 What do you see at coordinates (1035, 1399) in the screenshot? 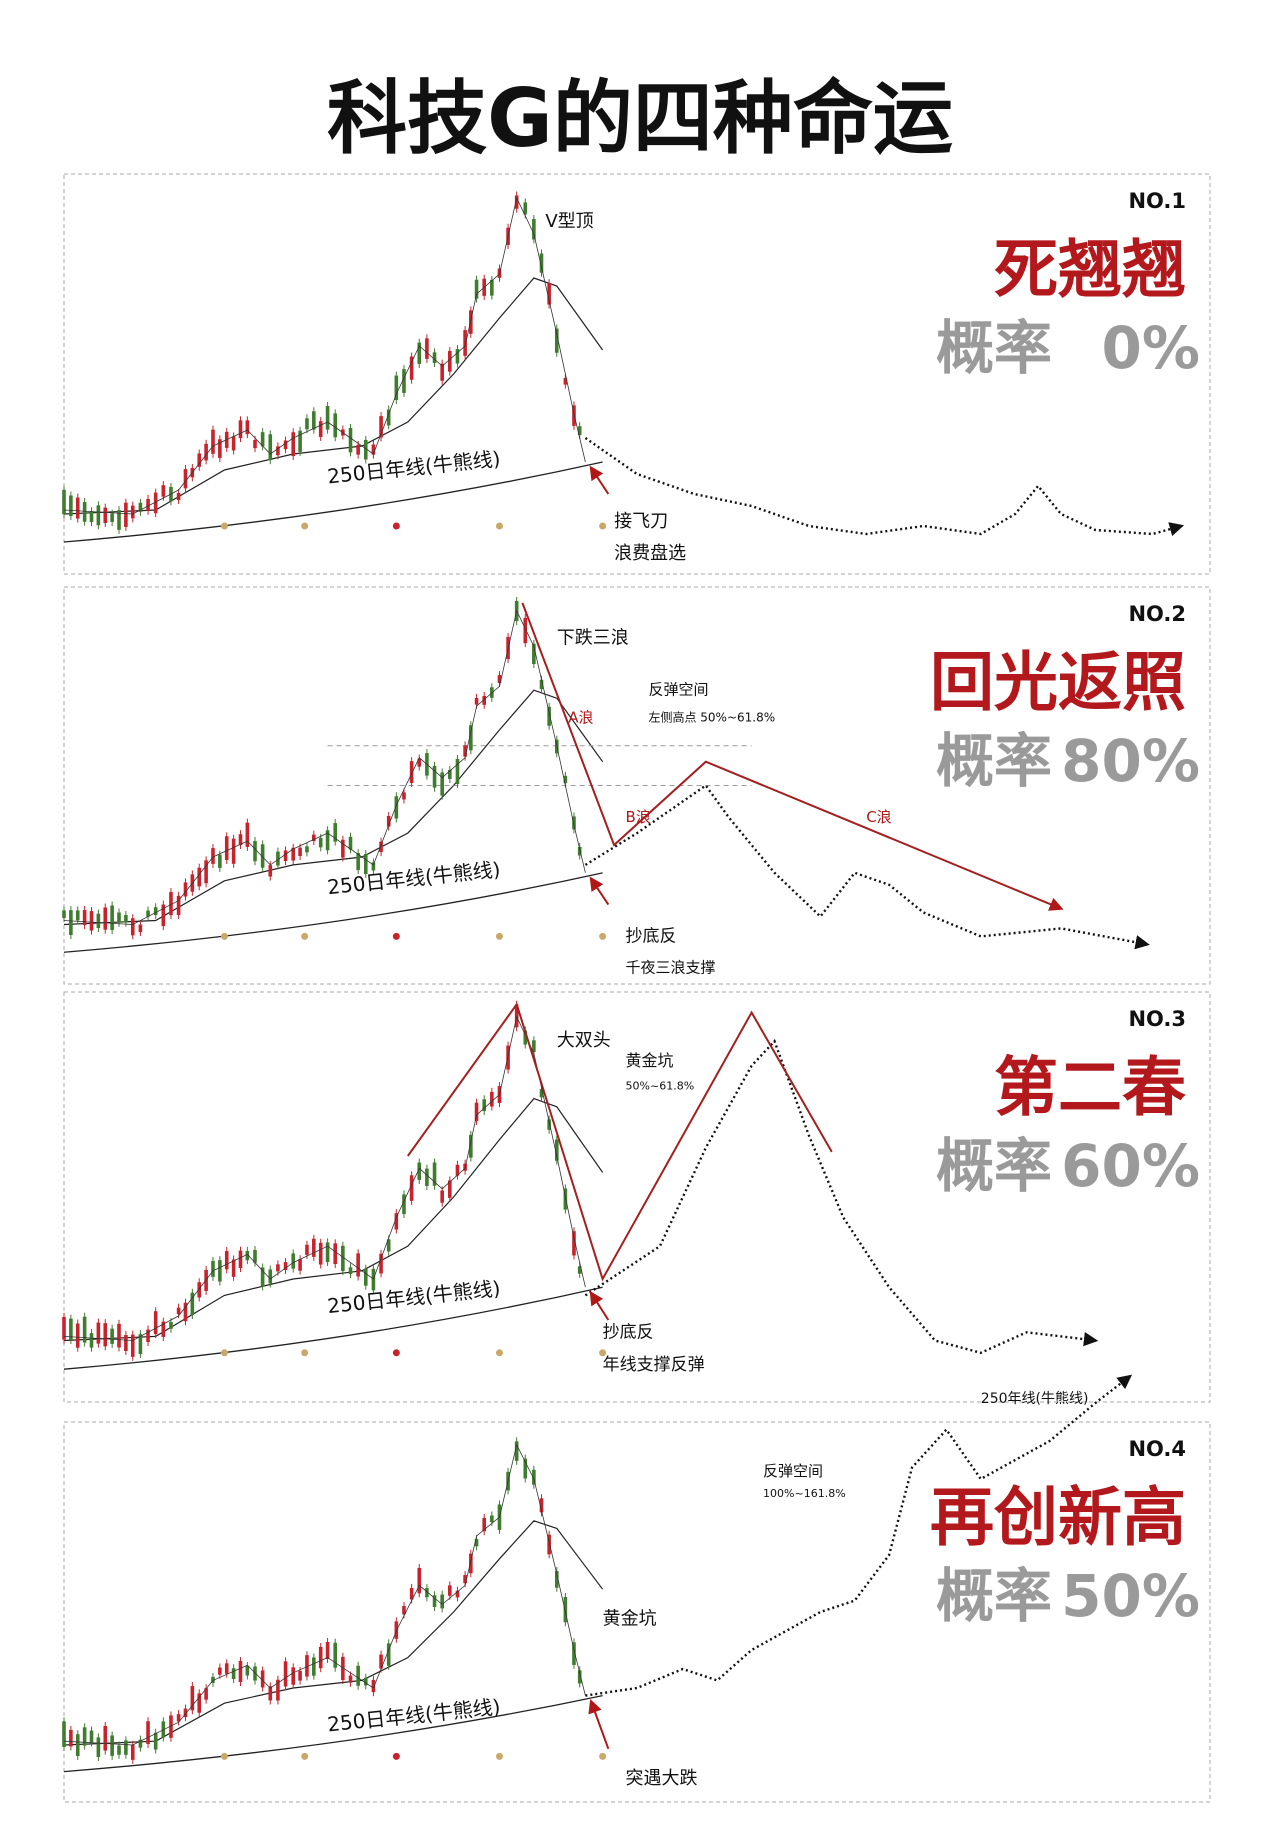
I see `annotation: 250年线(牛熊线)` at bounding box center [1035, 1399].